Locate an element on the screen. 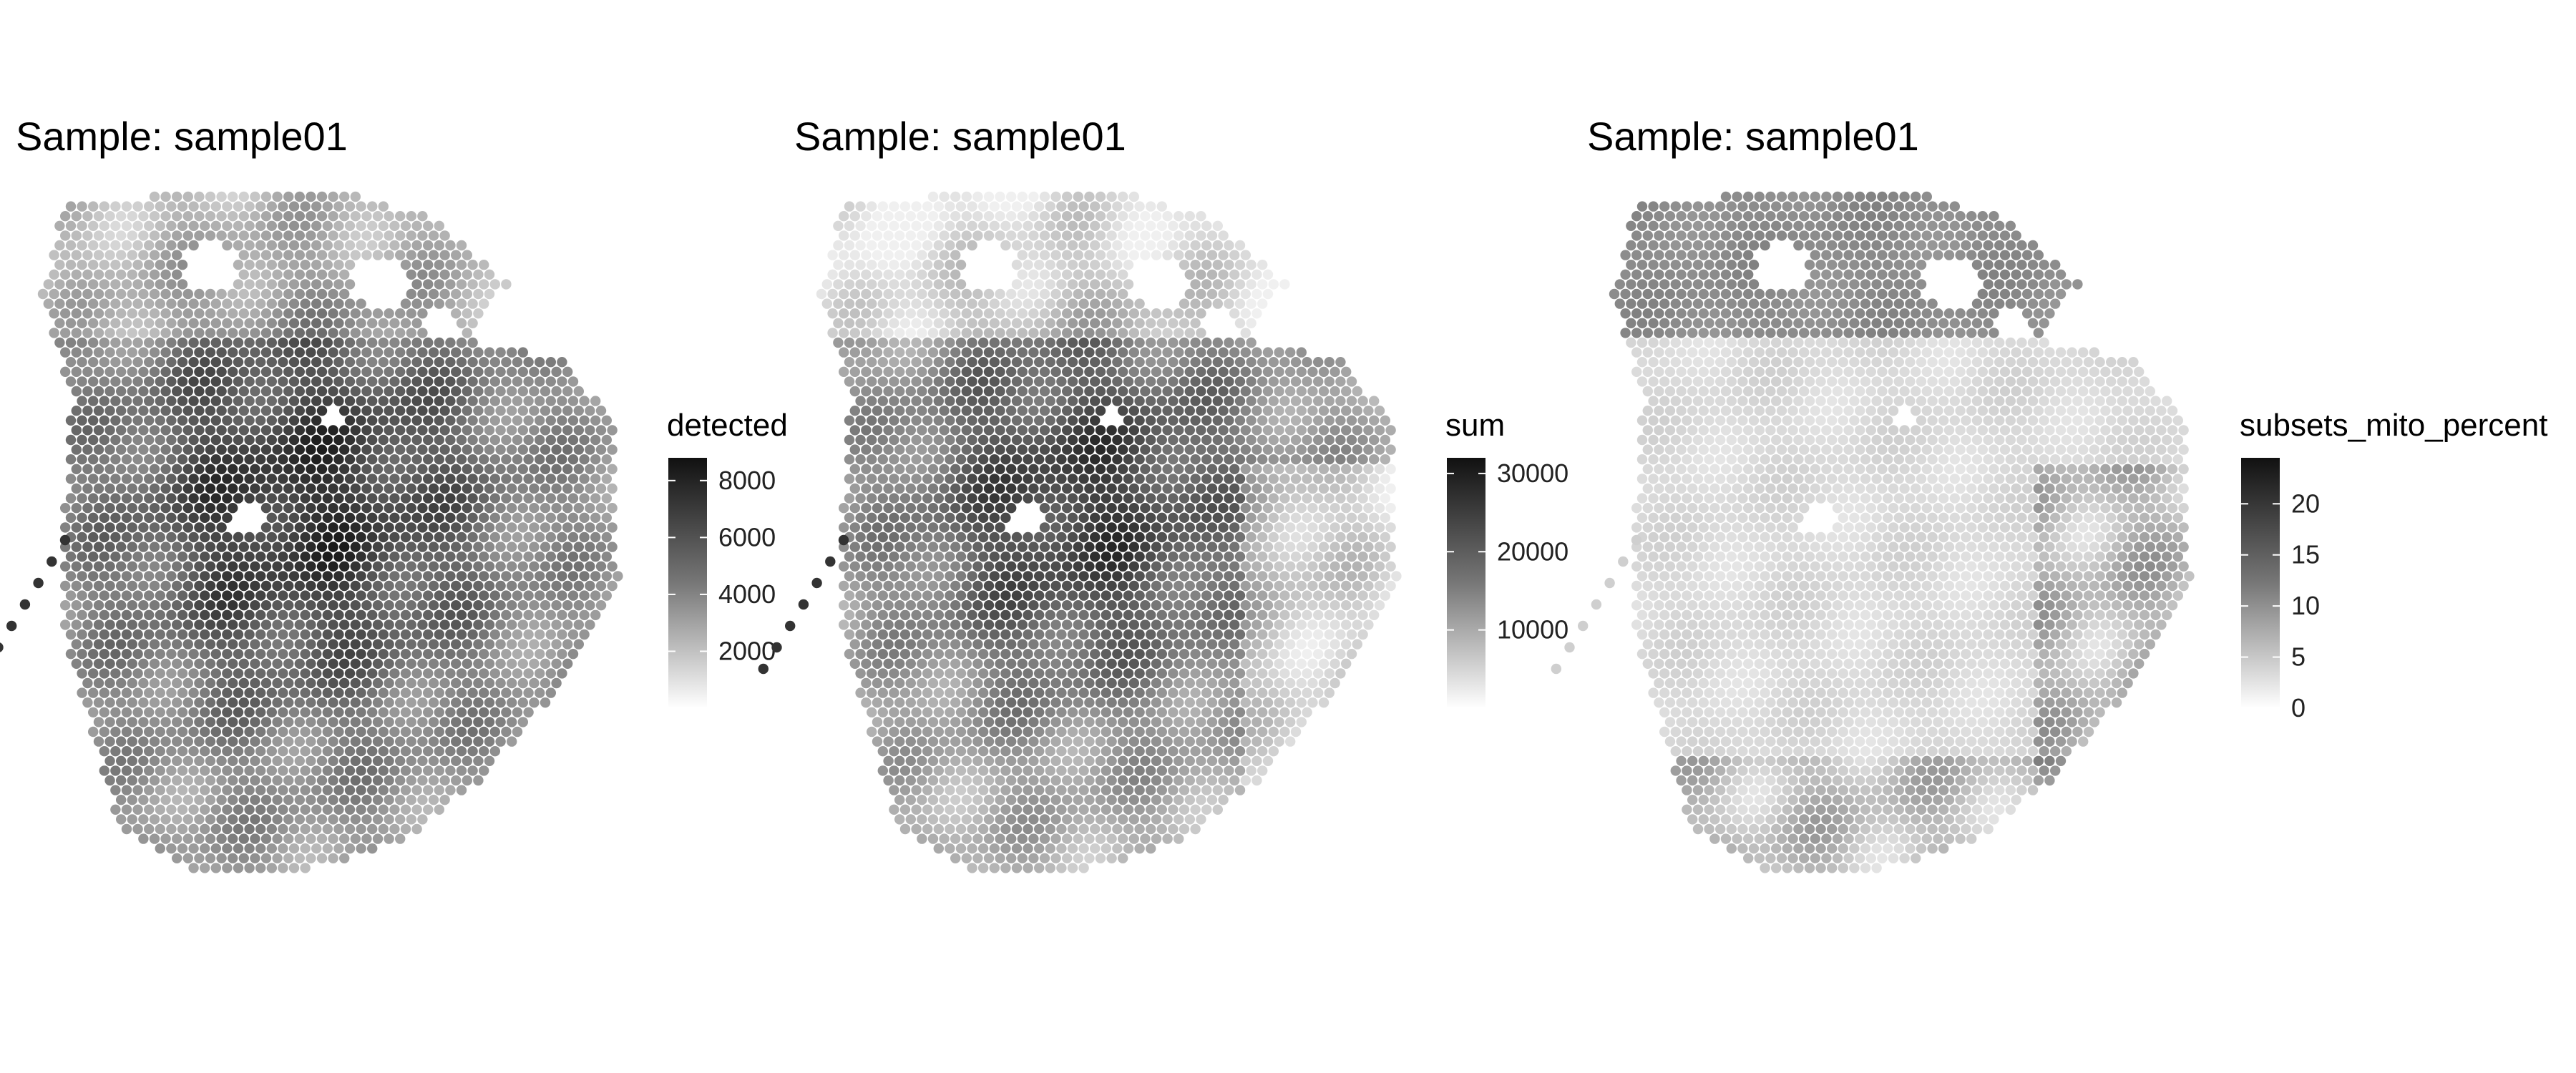 The image size is (2576, 1073). panel-title: Sample: sample01 is located at coordinates (182, 136).